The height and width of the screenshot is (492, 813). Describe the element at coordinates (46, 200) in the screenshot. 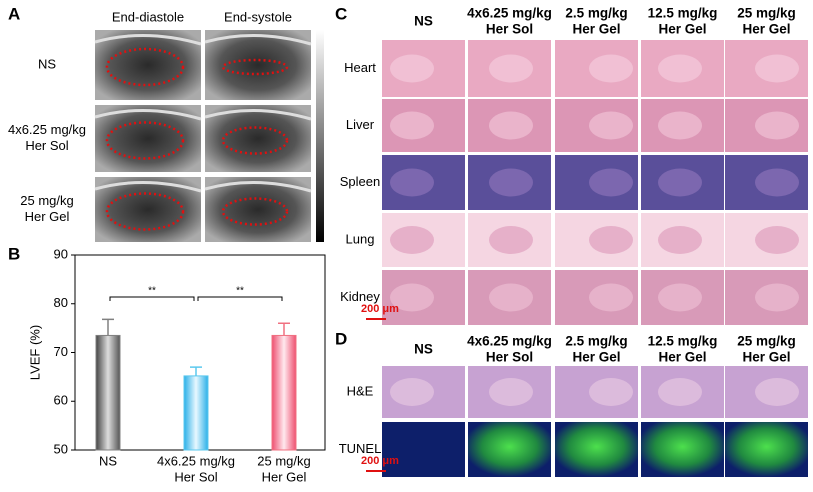

I see `row-label: 25 mg/kg` at that location.